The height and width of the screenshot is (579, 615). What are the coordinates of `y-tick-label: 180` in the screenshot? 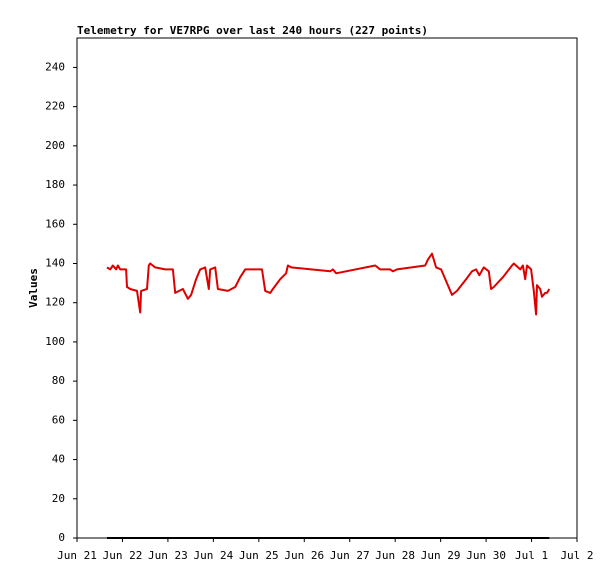 It's located at (55, 184).